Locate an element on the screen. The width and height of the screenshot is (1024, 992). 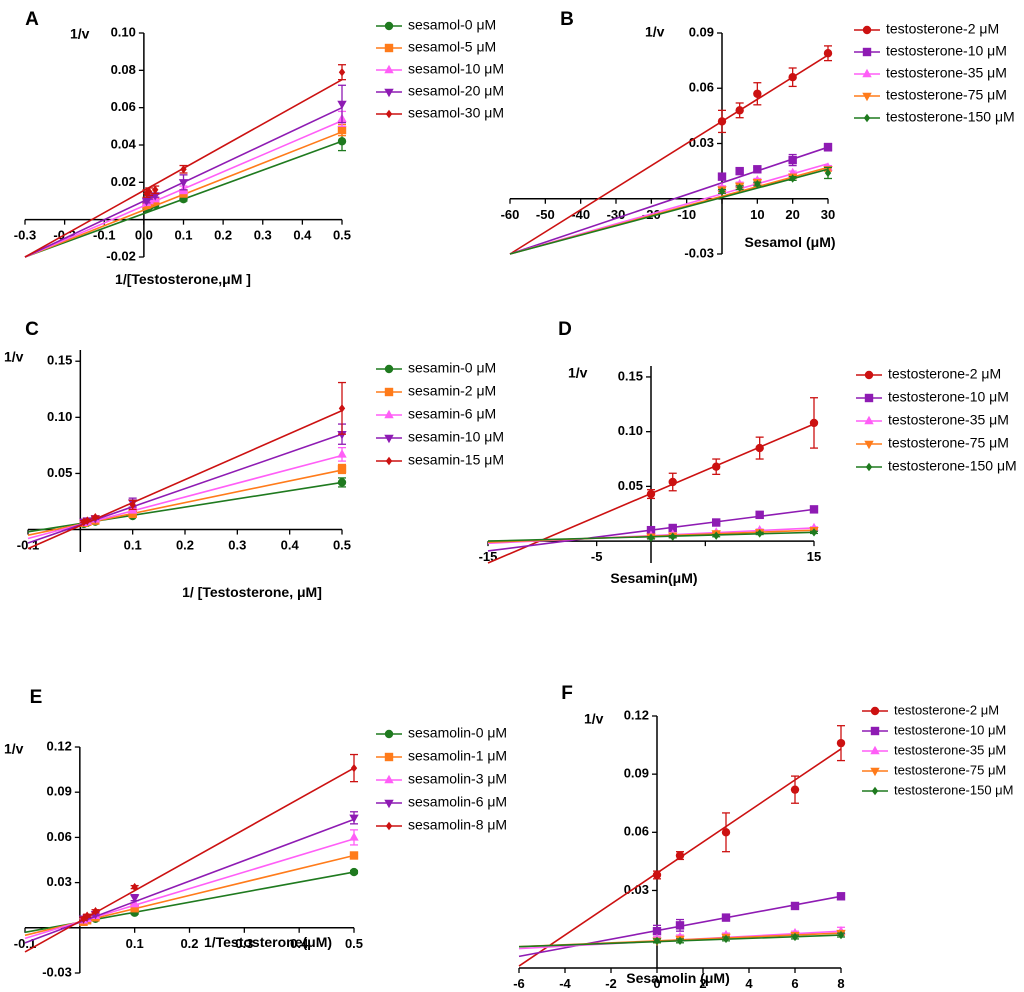
y-tick-label: 0.09 is located at coordinates (59, 791).